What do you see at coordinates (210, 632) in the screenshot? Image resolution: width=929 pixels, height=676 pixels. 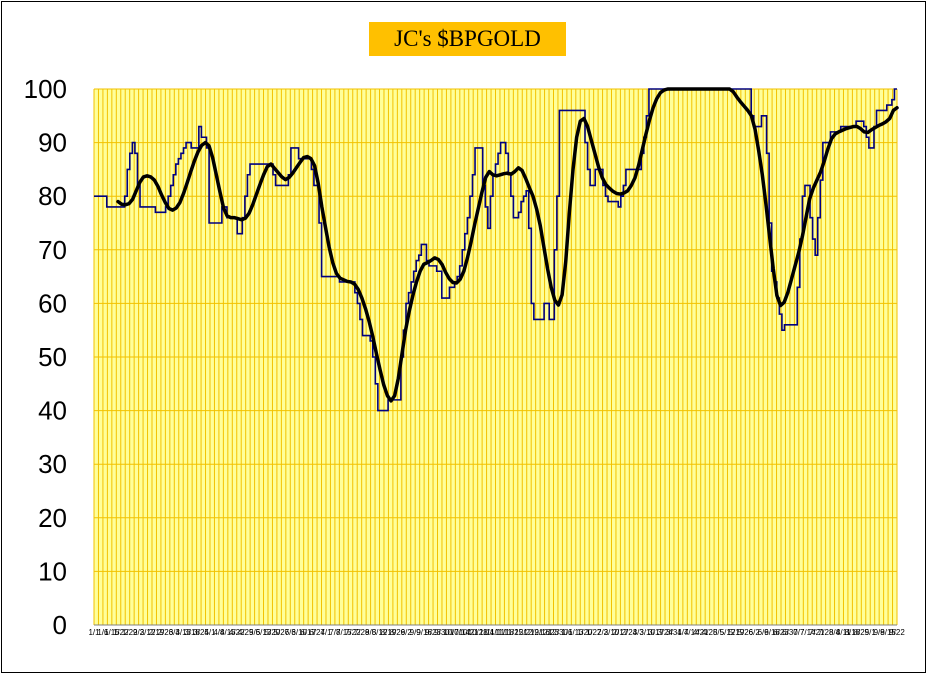 I see `x-tick-label: 4/1` at bounding box center [210, 632].